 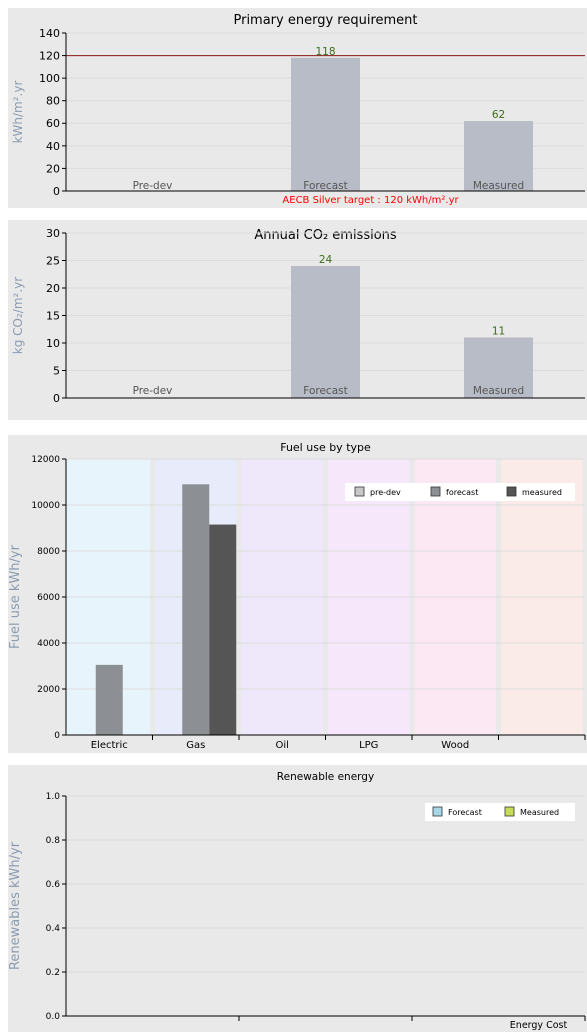 What do you see at coordinates (196, 609) in the screenshot?
I see `bar-forecast-gas` at bounding box center [196, 609].